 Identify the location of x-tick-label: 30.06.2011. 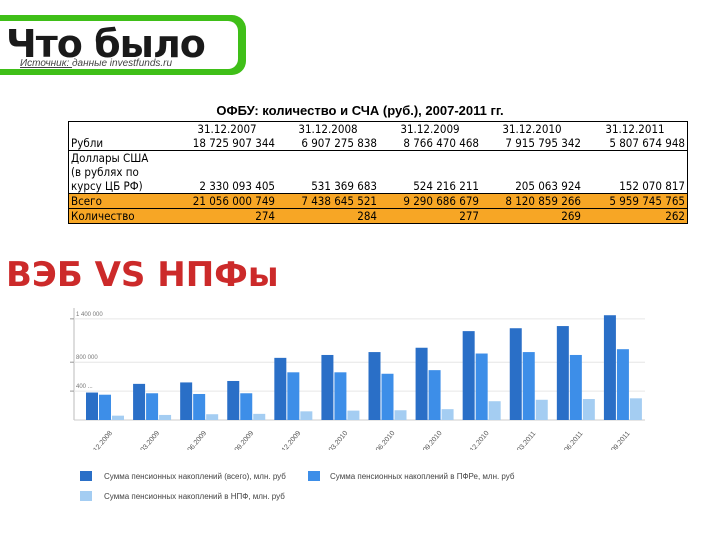
(571, 440).